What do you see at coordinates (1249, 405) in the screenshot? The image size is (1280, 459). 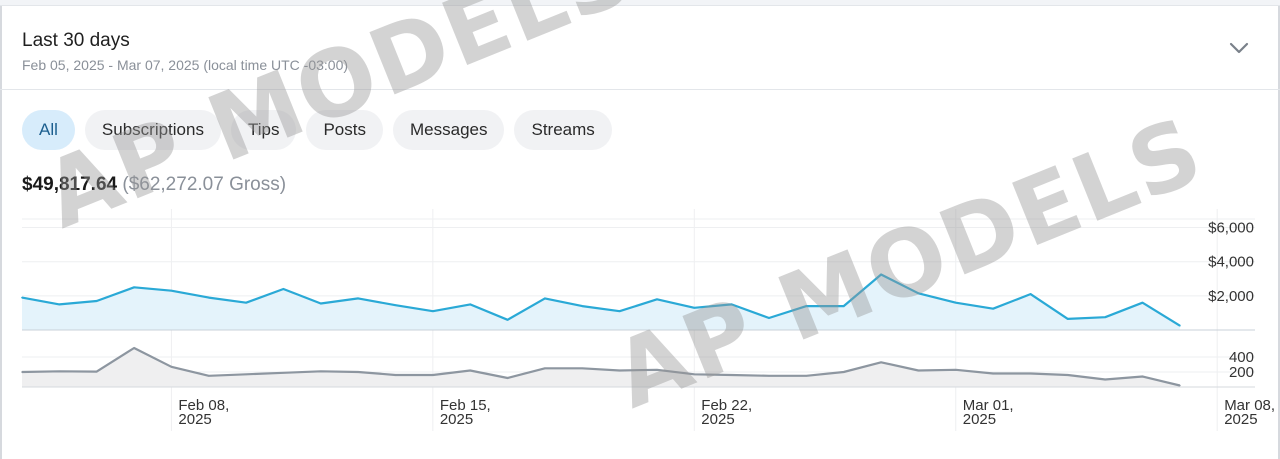 I see `x-tick-label: Mar 08,` at bounding box center [1249, 405].